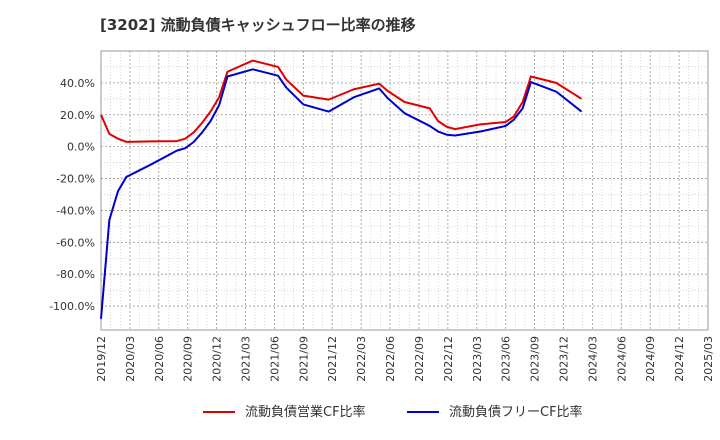 This screenshot has width=720, height=440. What do you see at coordinates (159, 359) in the screenshot?
I see `x-tick-label: 2020/06` at bounding box center [159, 359].